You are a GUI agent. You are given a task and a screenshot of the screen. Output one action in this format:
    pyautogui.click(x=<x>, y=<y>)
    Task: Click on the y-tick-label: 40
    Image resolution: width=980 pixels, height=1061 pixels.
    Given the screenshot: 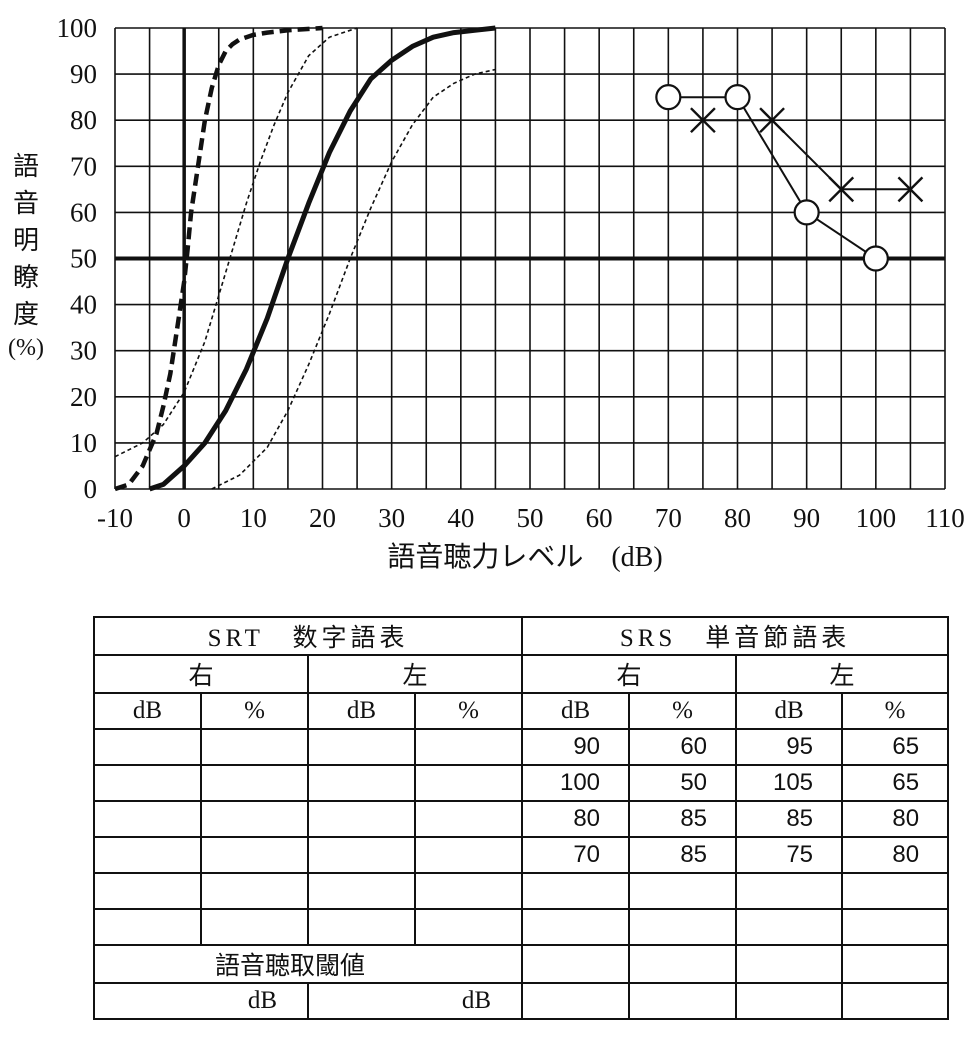 What is the action you would take?
    pyautogui.click(x=83, y=305)
    